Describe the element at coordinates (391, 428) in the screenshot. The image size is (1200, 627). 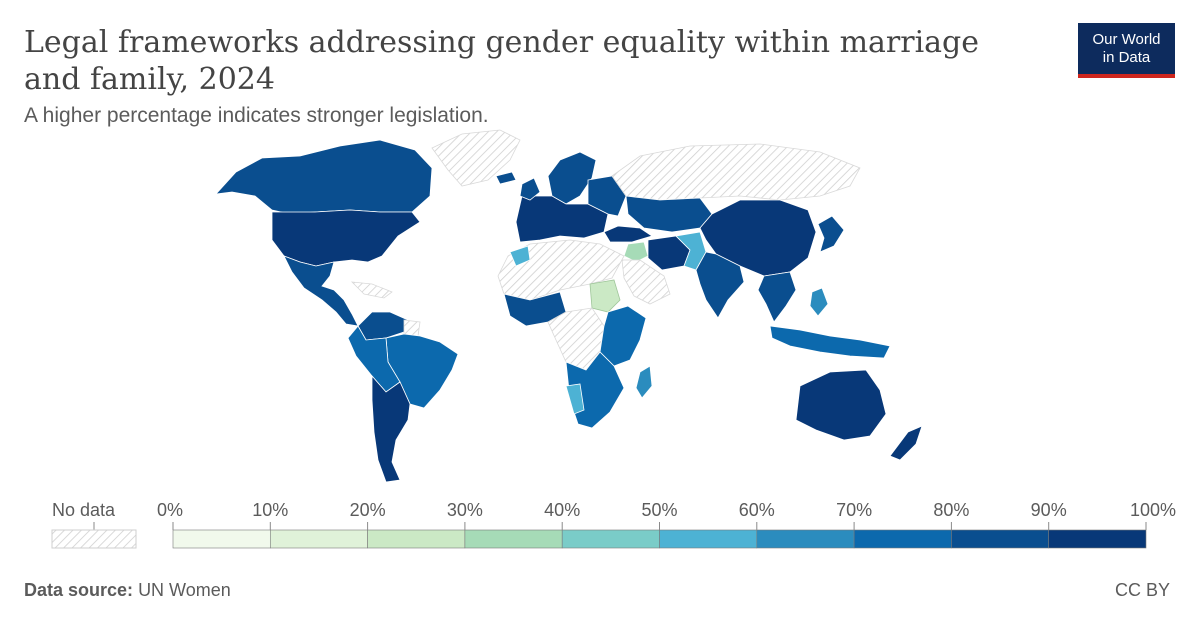
I see `region-argentina-chile` at that location.